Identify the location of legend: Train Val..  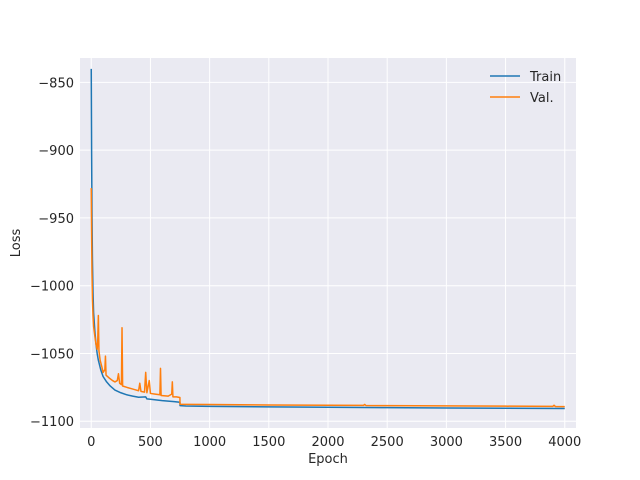
(525, 88).